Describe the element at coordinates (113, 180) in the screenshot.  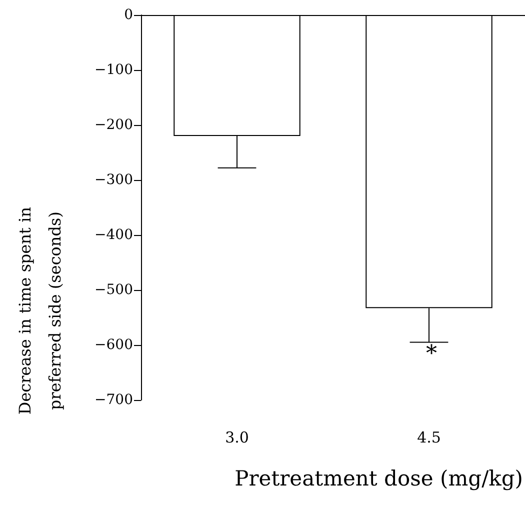
I see `y-tick-label: −300` at that location.